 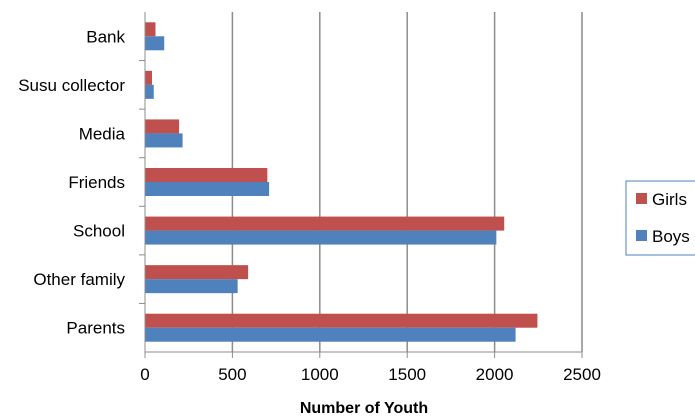 What do you see at coordinates (149, 91) in the screenshot?
I see `bar-boys-susu-collector` at bounding box center [149, 91].